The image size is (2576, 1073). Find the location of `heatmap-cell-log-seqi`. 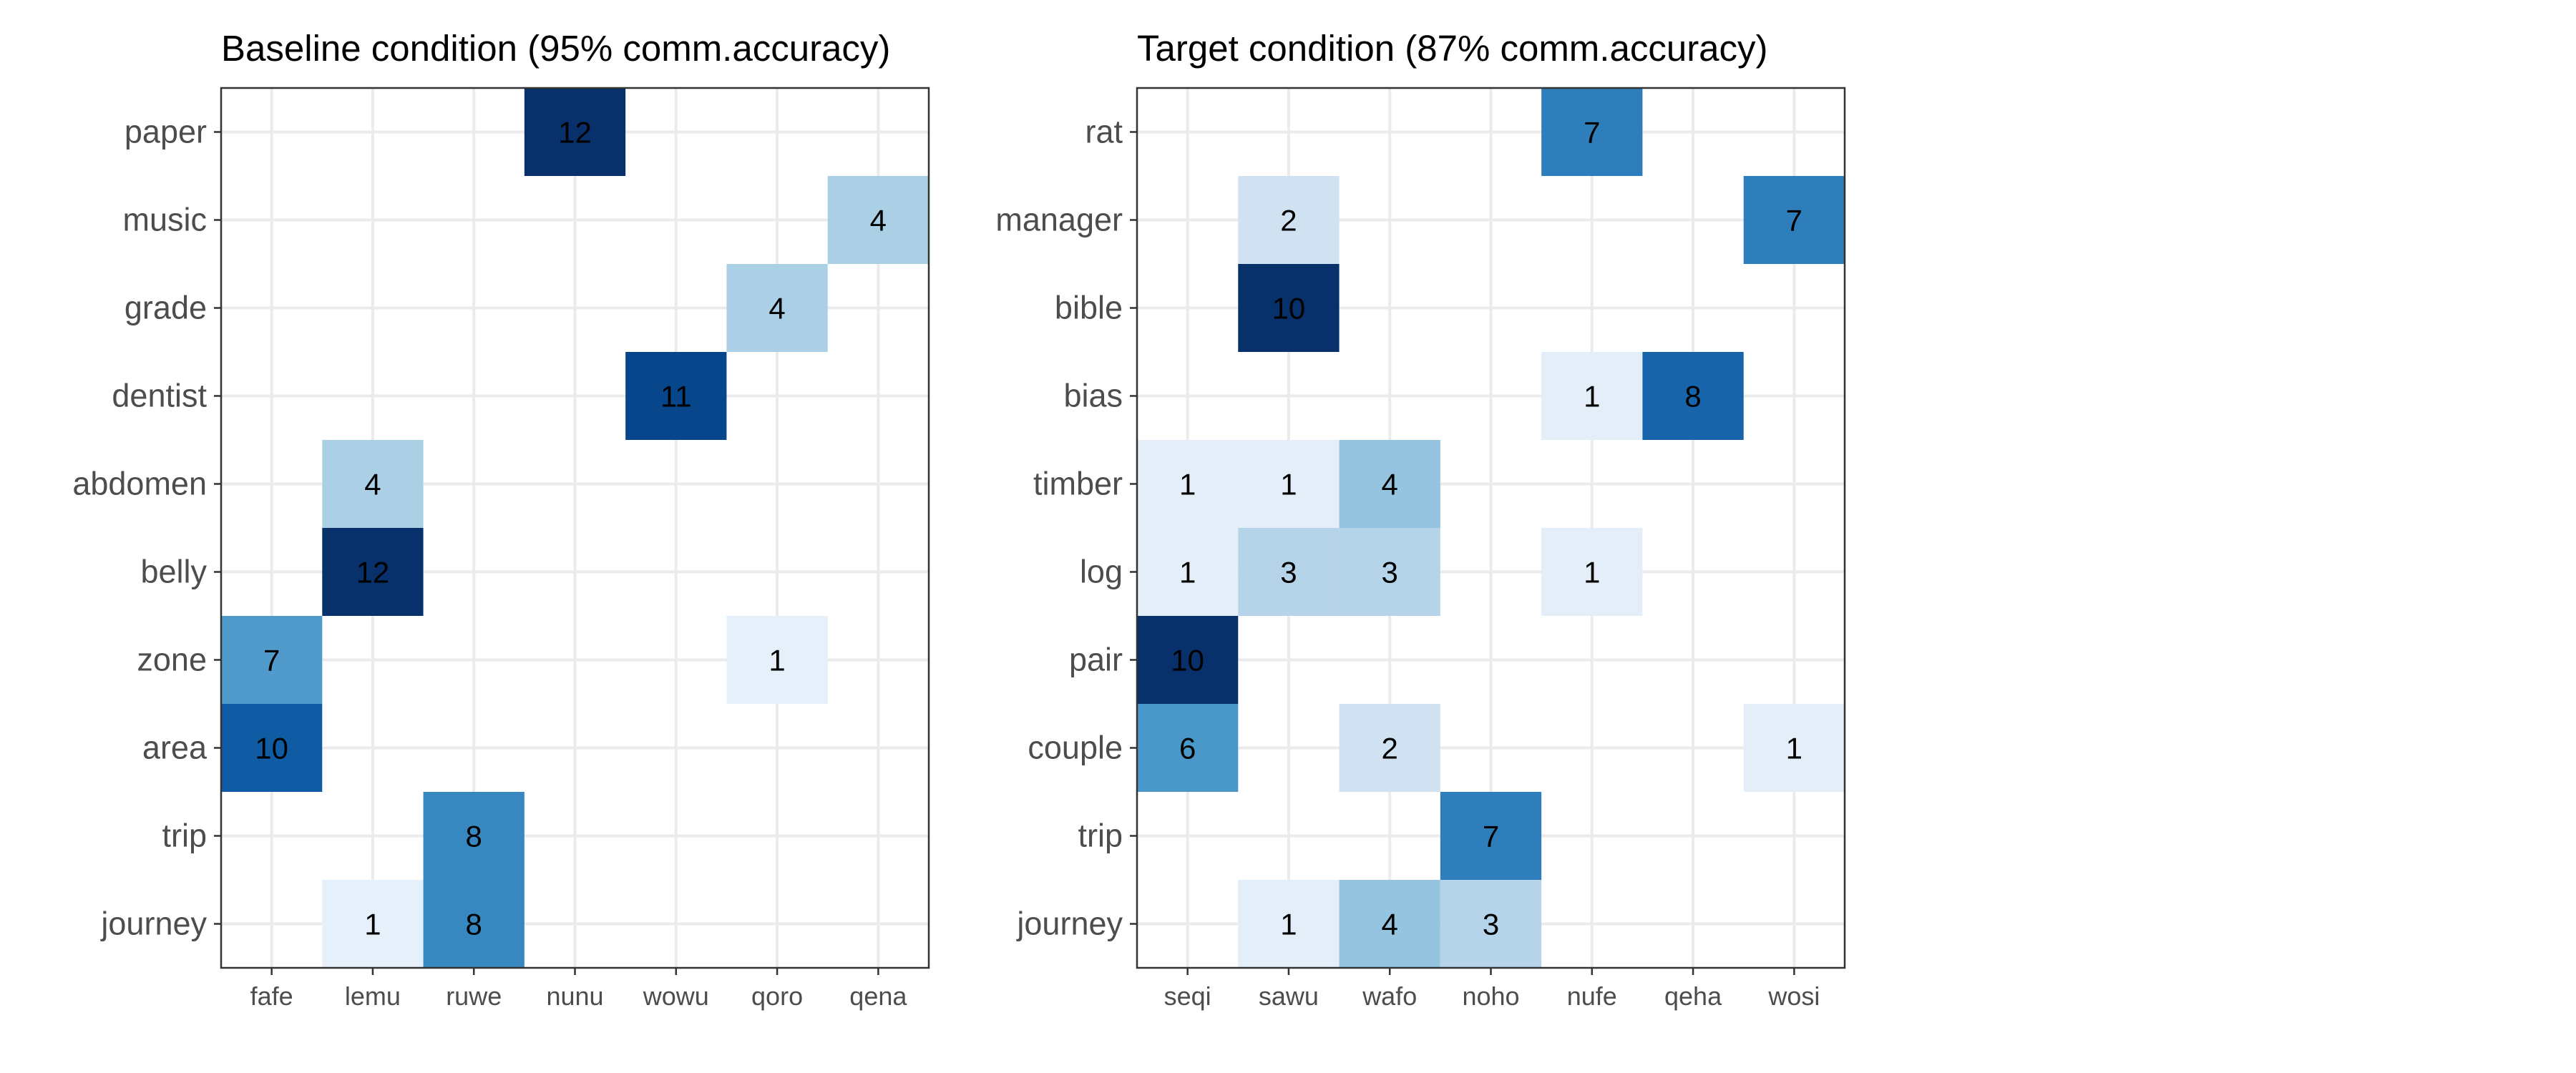

heatmap-cell-log-seqi is located at coordinates (1188, 572).